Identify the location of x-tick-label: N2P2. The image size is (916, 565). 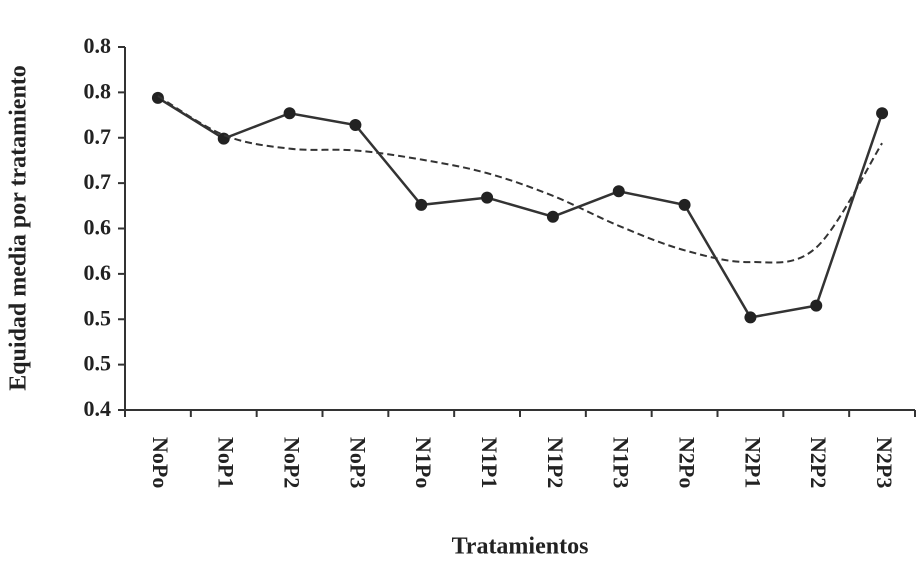
(818, 462).